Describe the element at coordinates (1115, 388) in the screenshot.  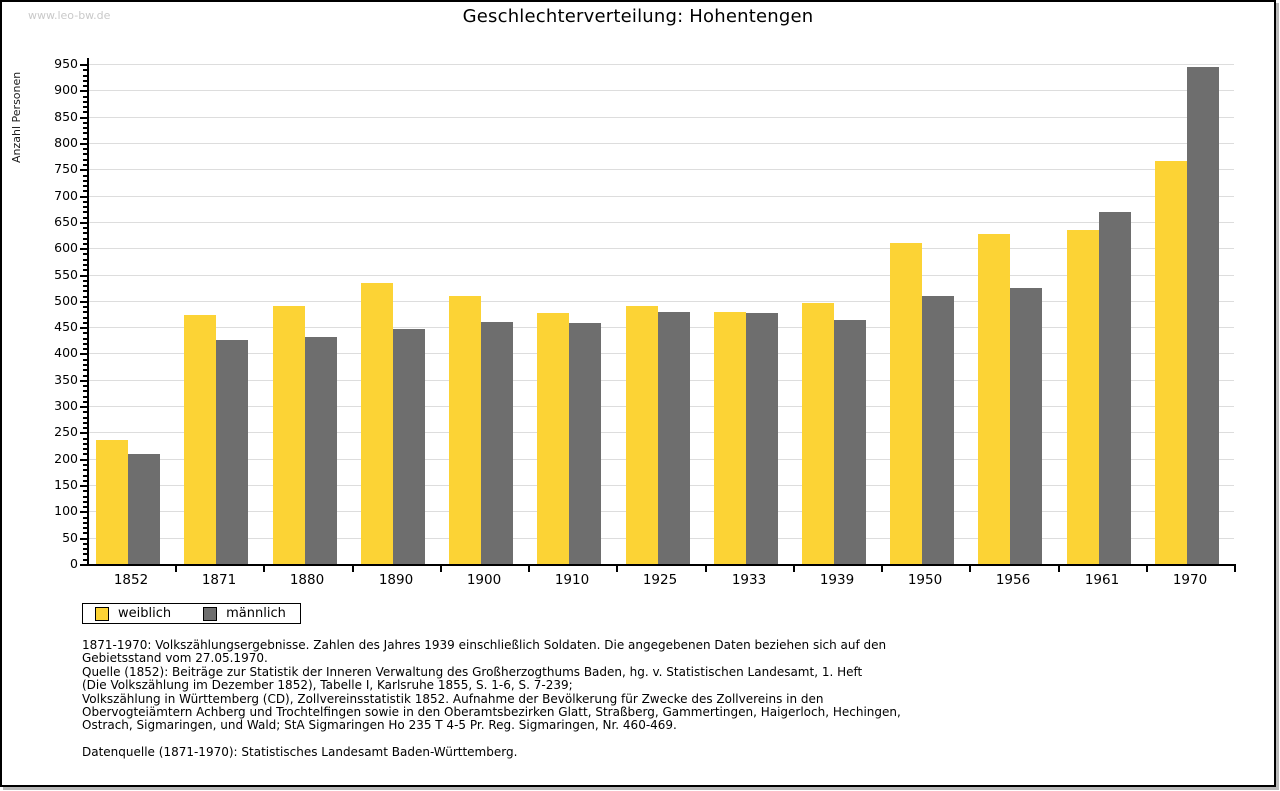
I see `bar-männlich-1961` at that location.